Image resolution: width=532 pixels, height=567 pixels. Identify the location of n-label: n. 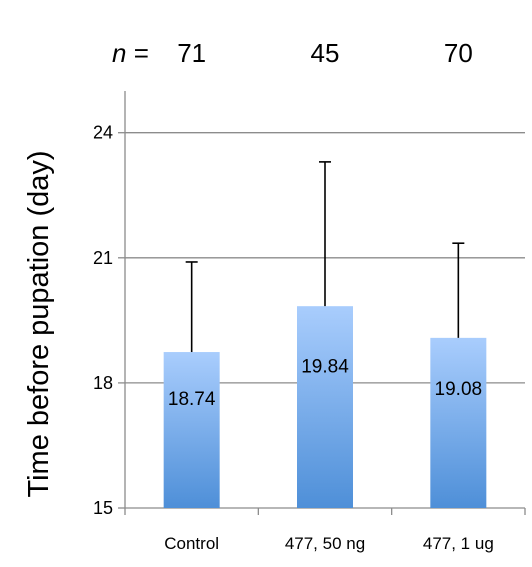
(119, 53).